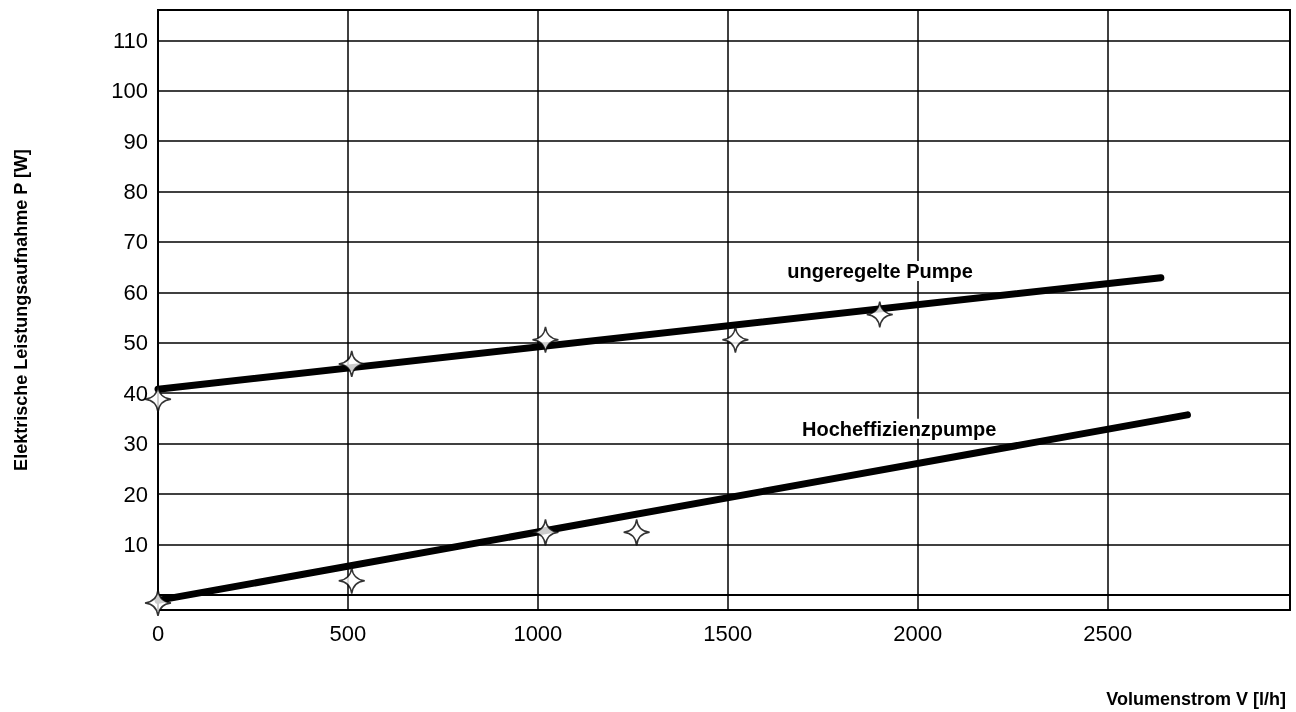  I want to click on series-label: ungeregelte Pumpe, so click(880, 270).